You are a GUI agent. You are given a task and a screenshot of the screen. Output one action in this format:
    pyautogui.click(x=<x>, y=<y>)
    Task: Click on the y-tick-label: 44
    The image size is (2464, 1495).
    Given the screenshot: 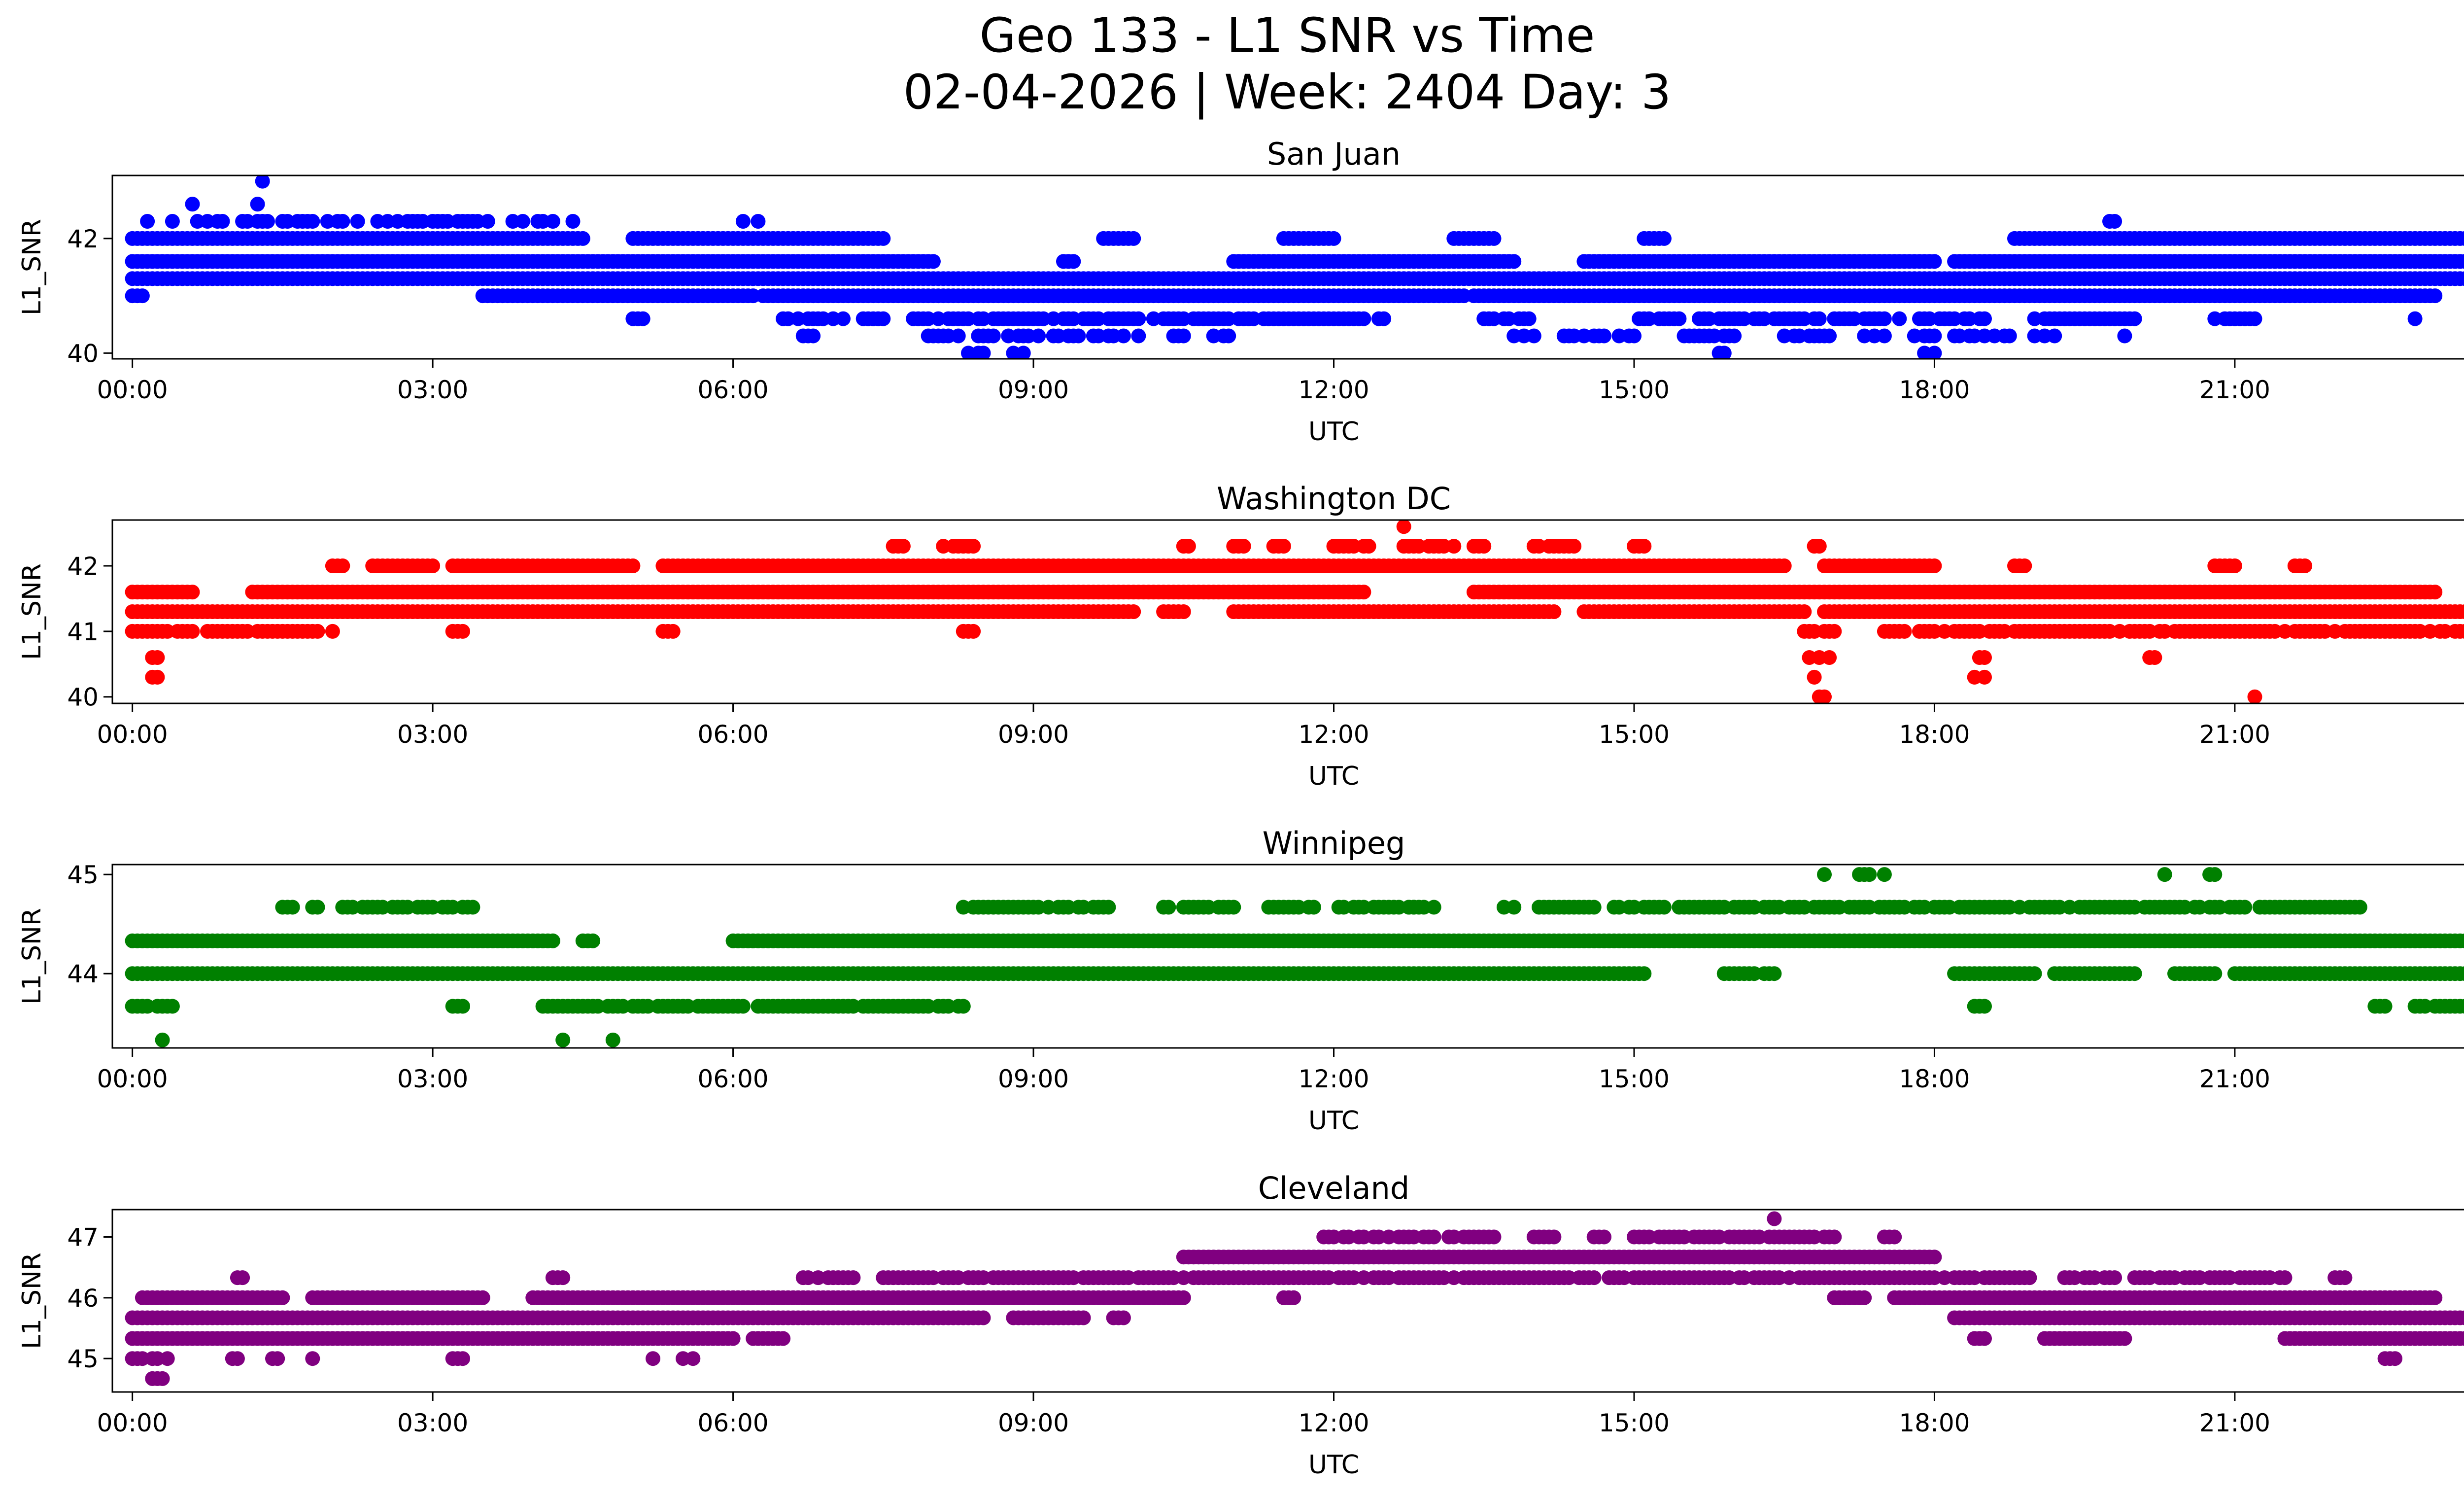 What is the action you would take?
    pyautogui.click(x=83, y=974)
    